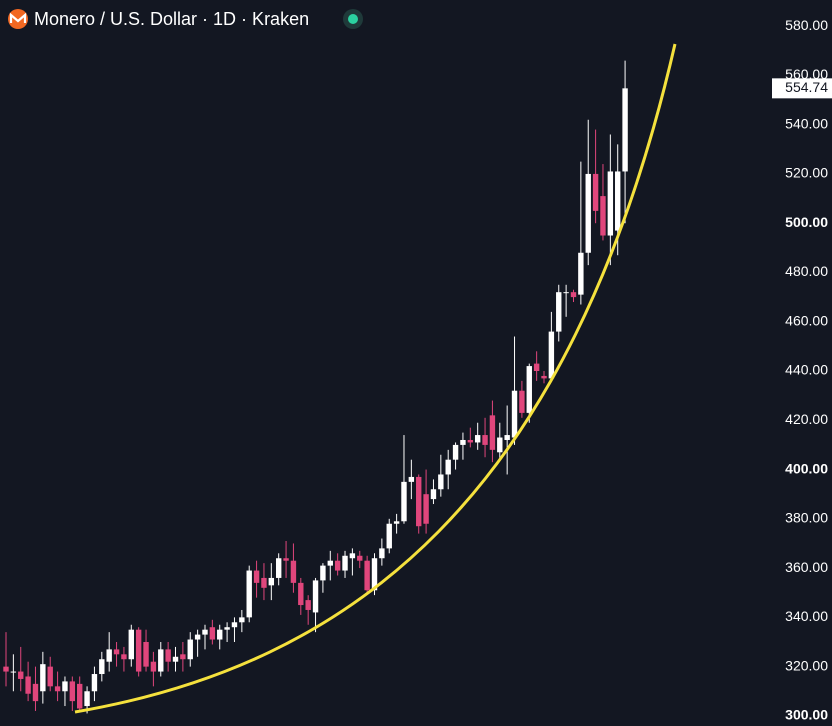 This screenshot has width=832, height=726. Describe the element at coordinates (18, 17) in the screenshot. I see `logo-mark` at that location.